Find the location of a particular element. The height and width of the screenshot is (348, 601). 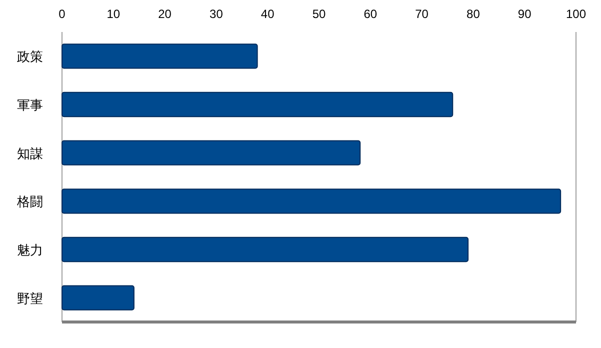

x-tick-label: 50 is located at coordinates (319, 14).